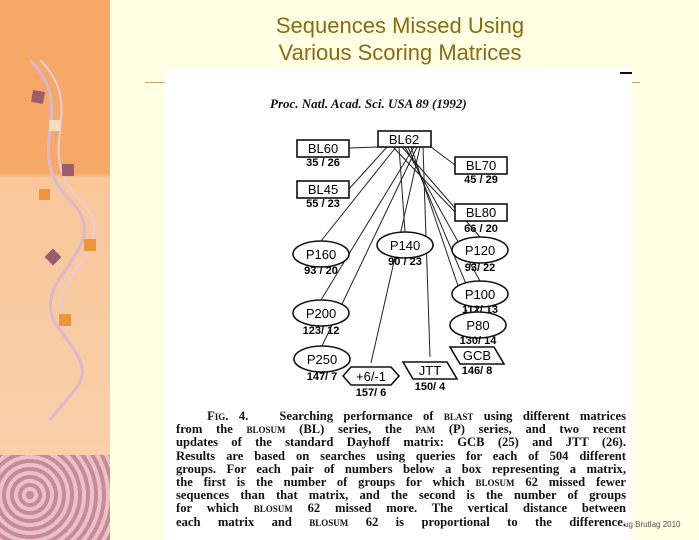 The image size is (699, 540). Describe the element at coordinates (400, 52) in the screenshot. I see `title-line-2: Various Scoring Matrices` at that location.